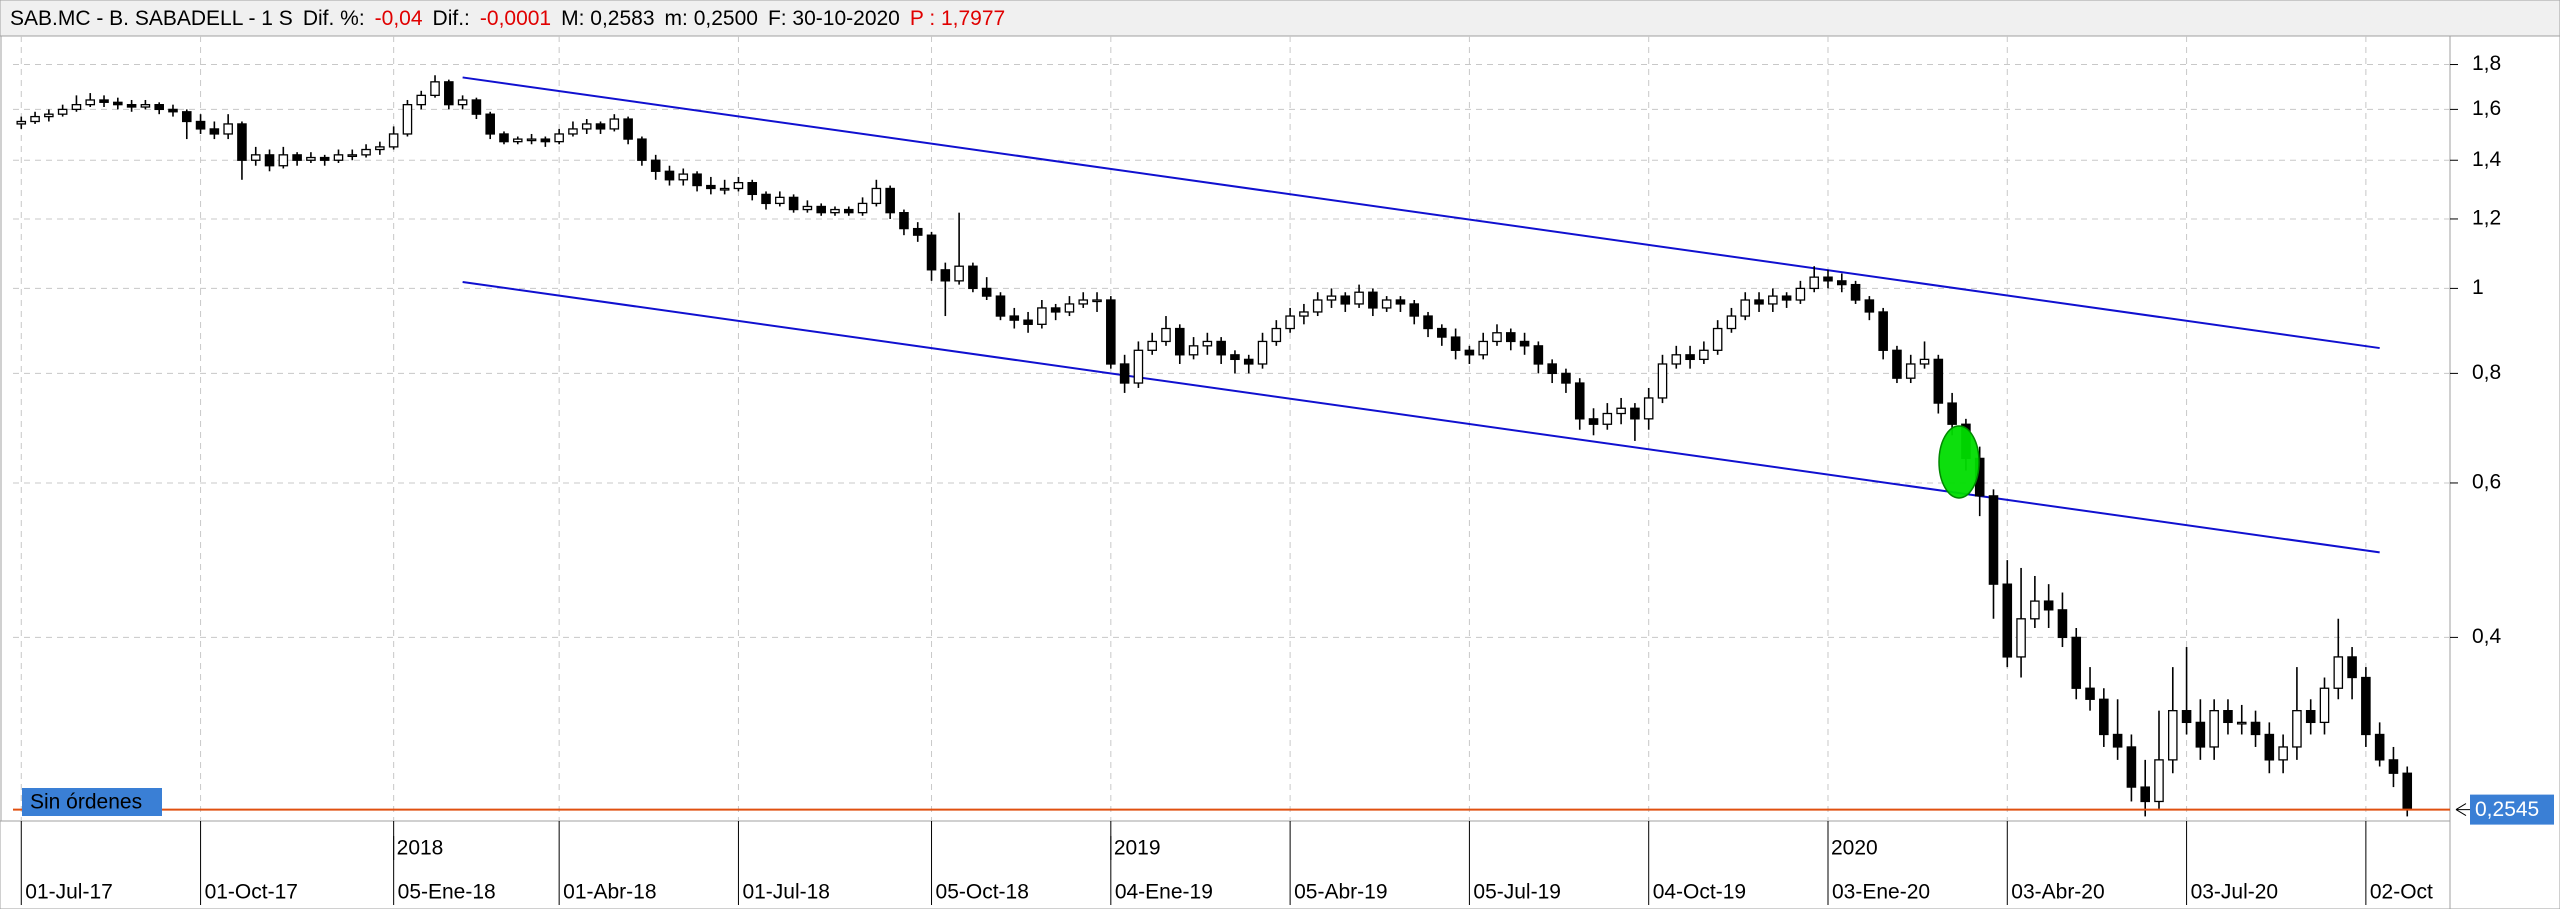  What do you see at coordinates (834, 18) in the screenshot?
I see `header-item: F: 30-10-2020` at bounding box center [834, 18].